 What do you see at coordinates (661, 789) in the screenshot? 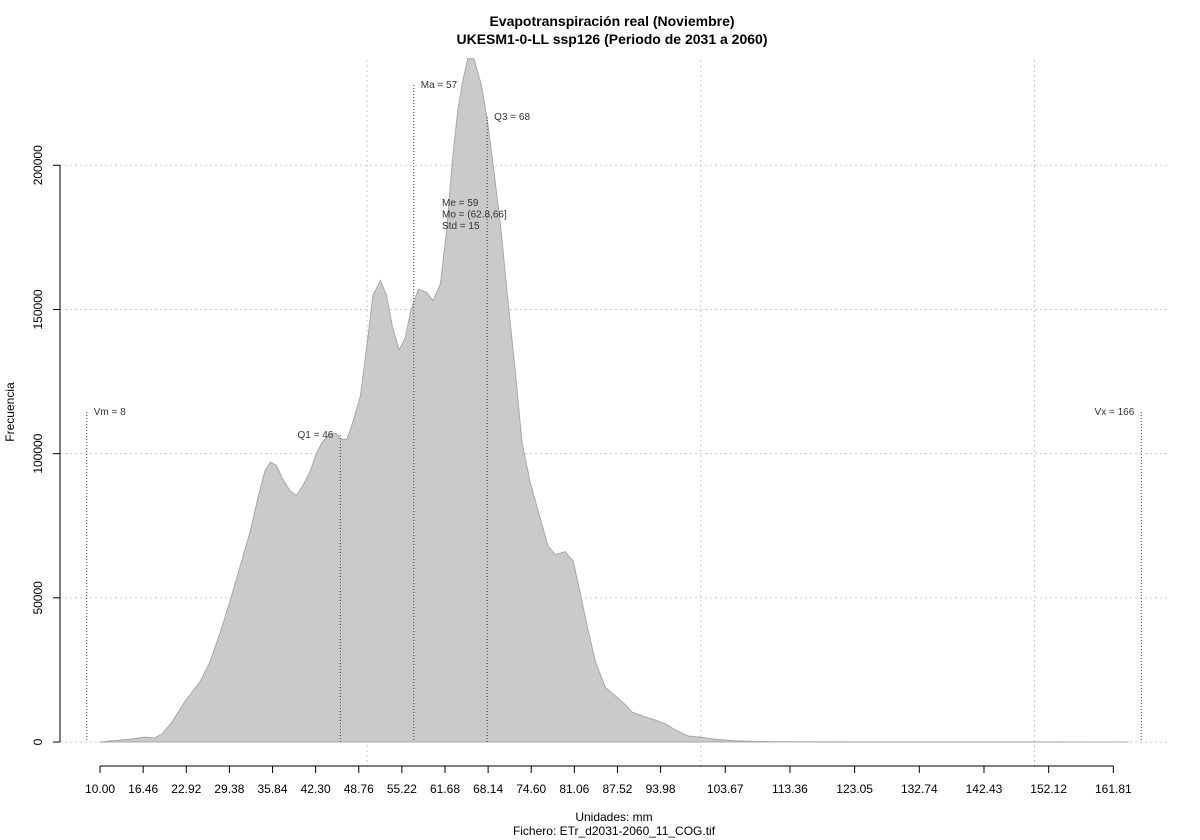
I see `x-tick-label: 93.98` at bounding box center [661, 789].